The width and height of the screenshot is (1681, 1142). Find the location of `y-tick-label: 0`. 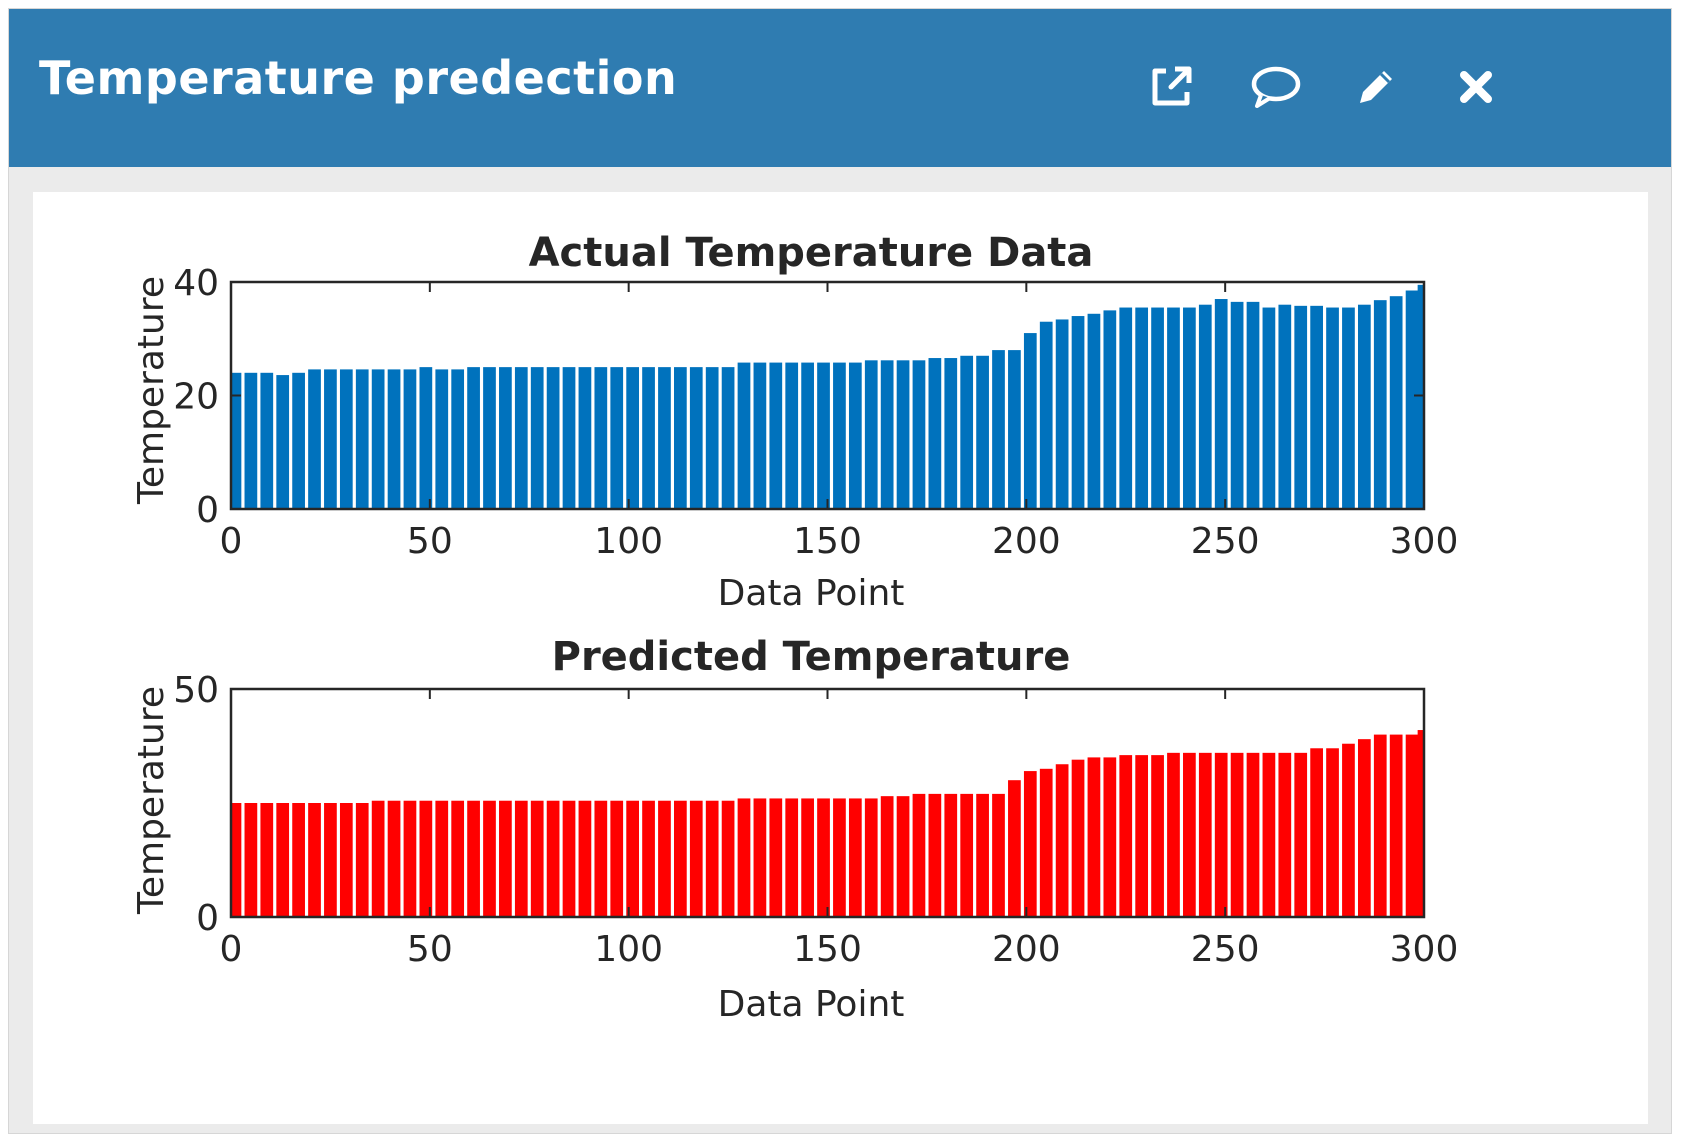

y-tick-label: 0 is located at coordinates (207, 510).